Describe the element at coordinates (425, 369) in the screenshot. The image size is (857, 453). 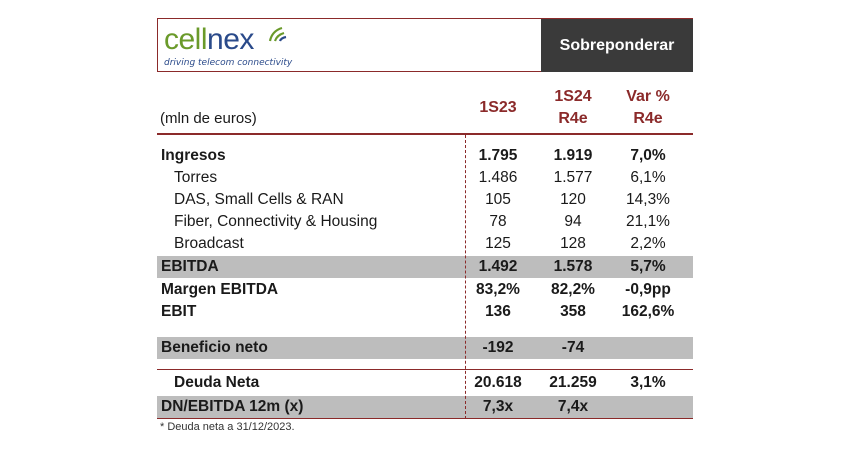
I see `section-divider` at that location.